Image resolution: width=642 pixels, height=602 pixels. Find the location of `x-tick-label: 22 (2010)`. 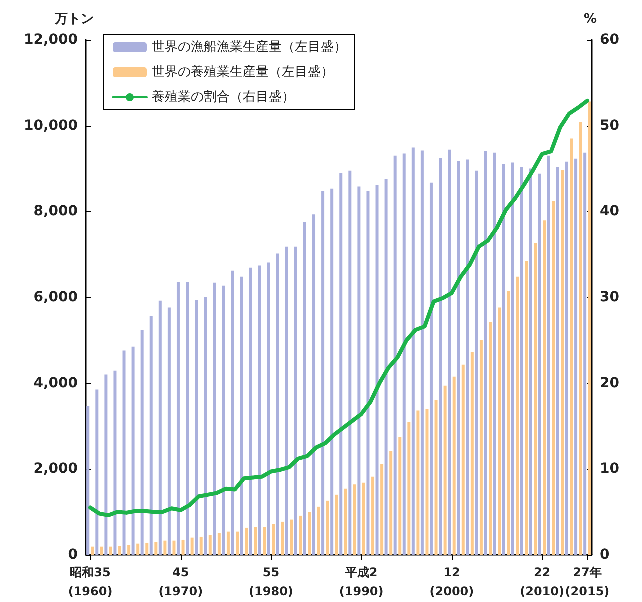

x-tick-label: 22 (2010) is located at coordinates (542, 582).